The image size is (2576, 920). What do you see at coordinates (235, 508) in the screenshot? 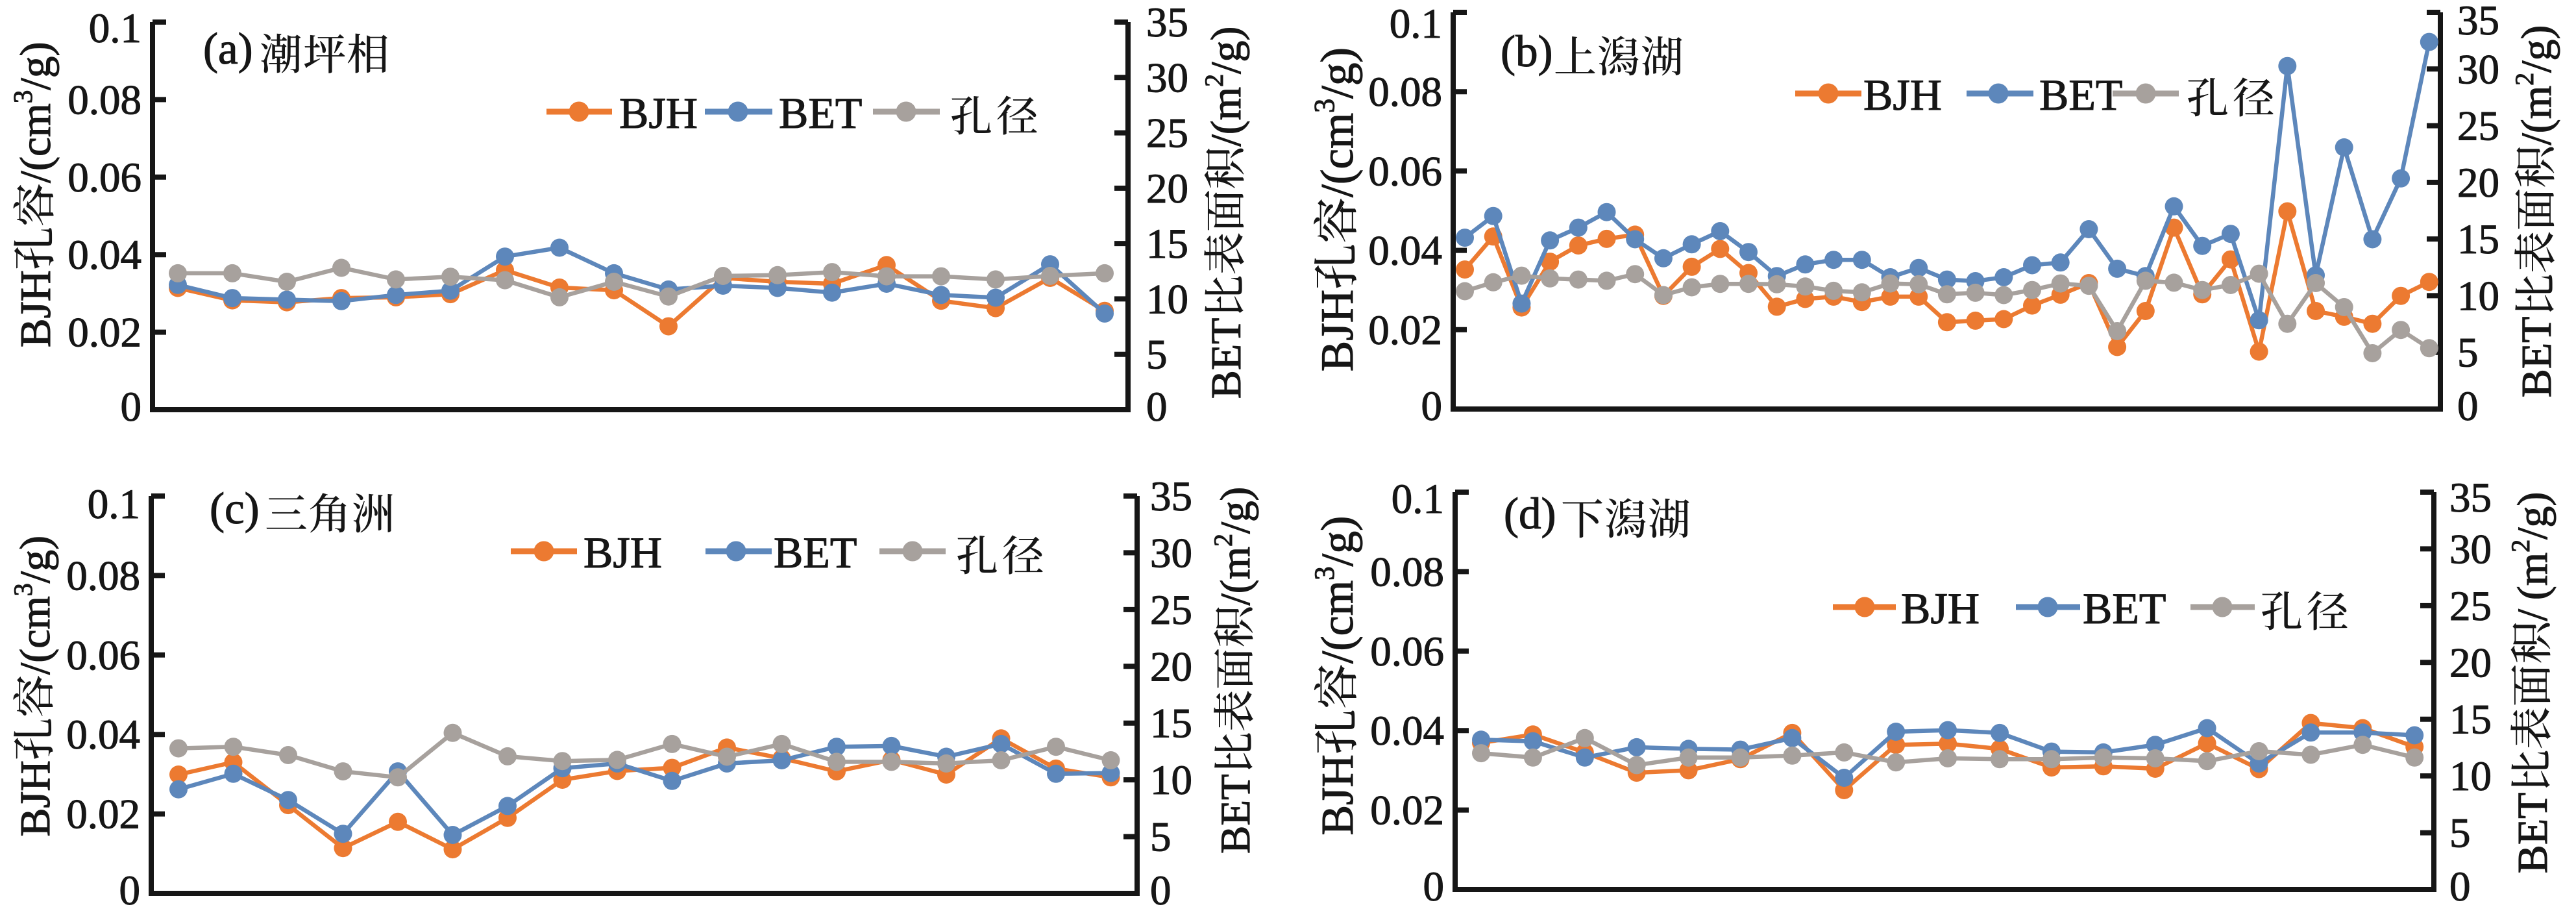
I see `svg-text: (c)` at bounding box center [235, 508].